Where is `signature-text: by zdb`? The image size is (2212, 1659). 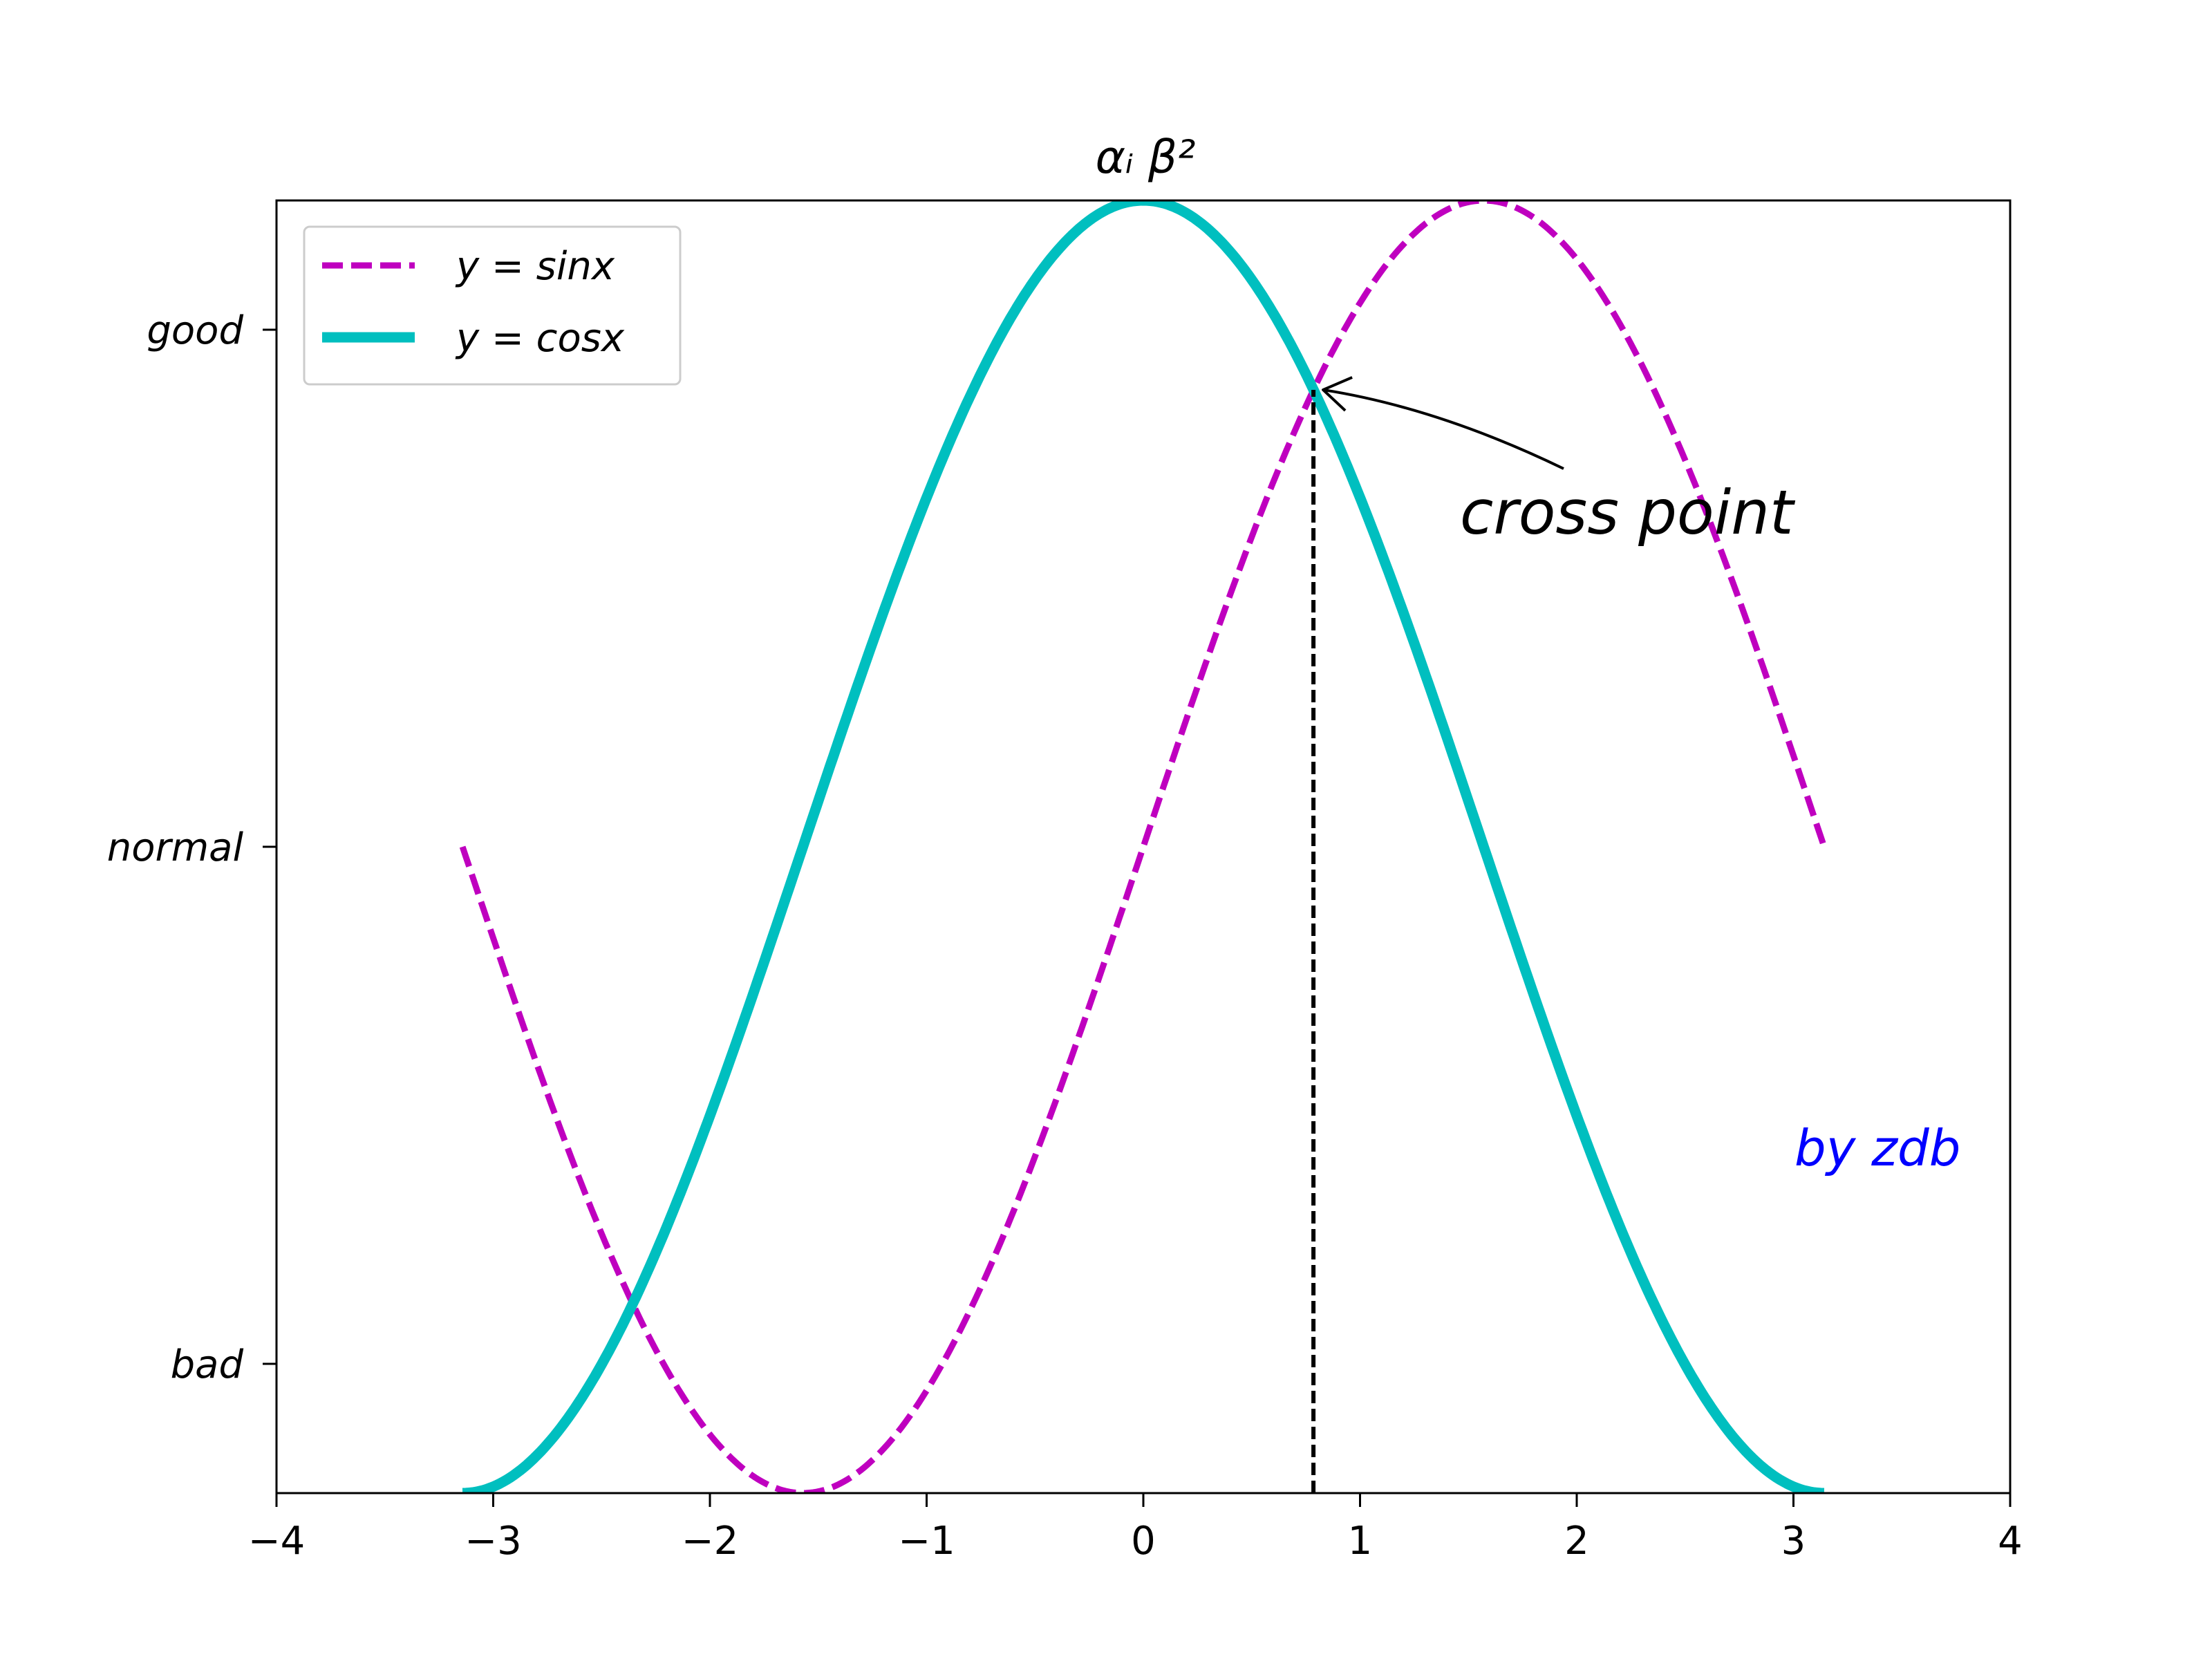
signature-text: by zdb is located at coordinates (1877, 1148).